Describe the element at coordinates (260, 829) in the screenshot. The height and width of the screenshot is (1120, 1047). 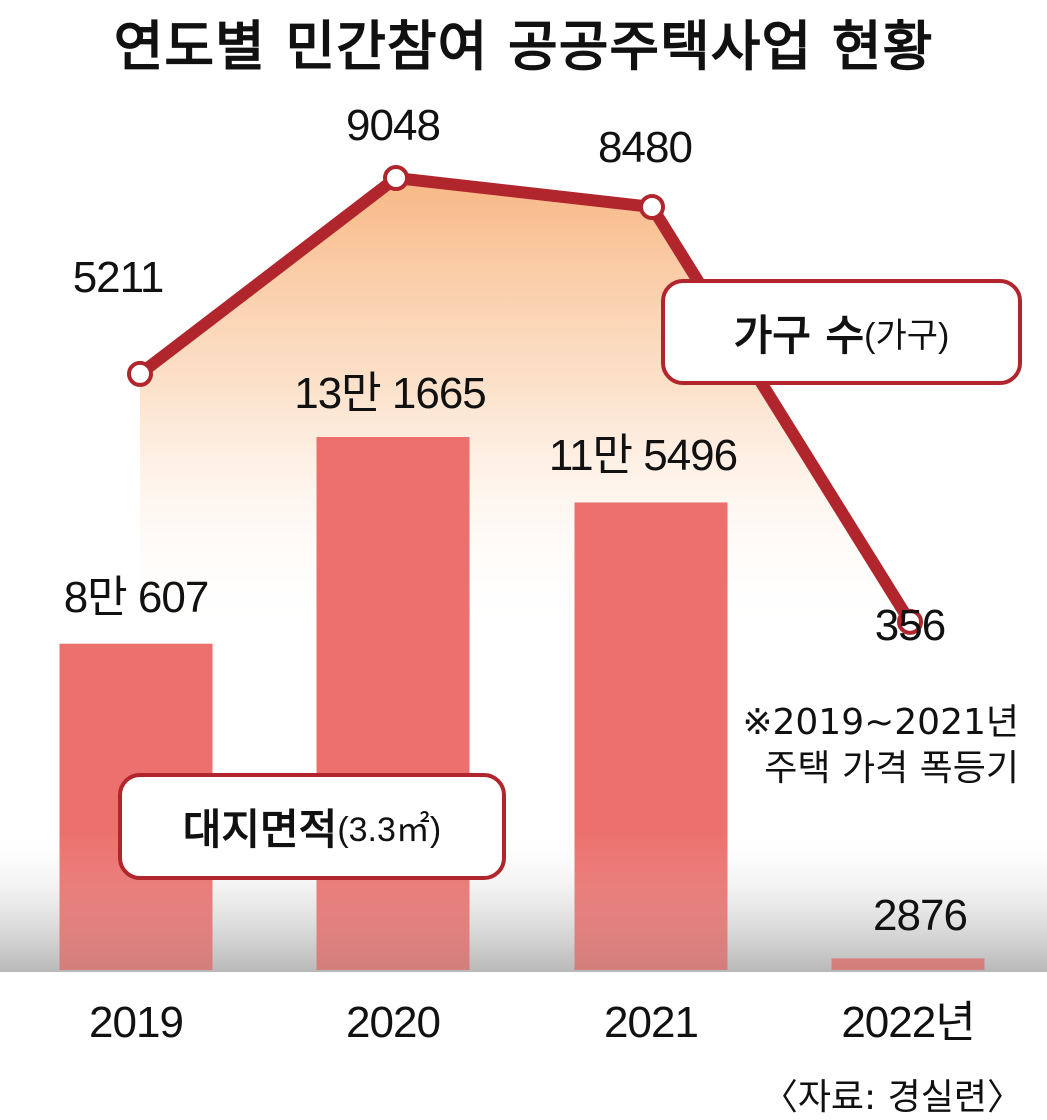
I see `legend-land-area-label: 대지면적` at that location.